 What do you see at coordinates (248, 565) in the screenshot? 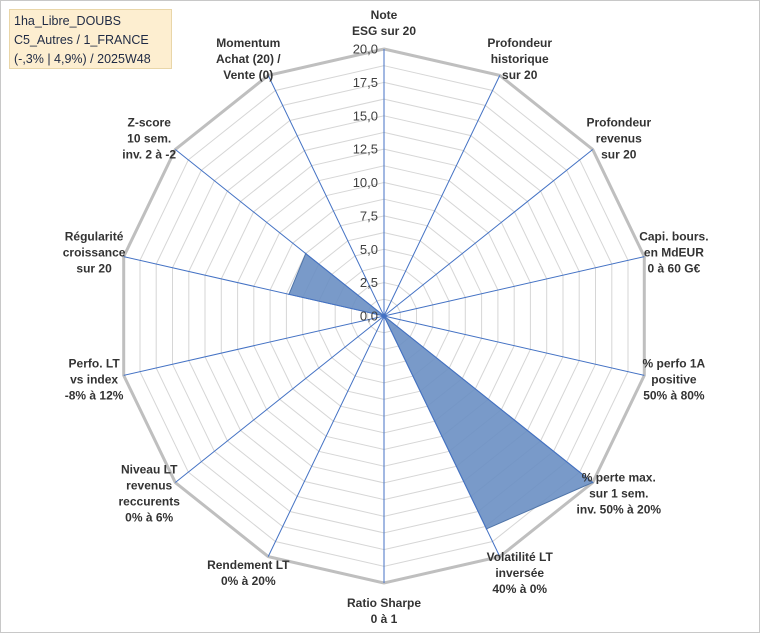
I see `axis-label-line: Rendement LT` at bounding box center [248, 565].